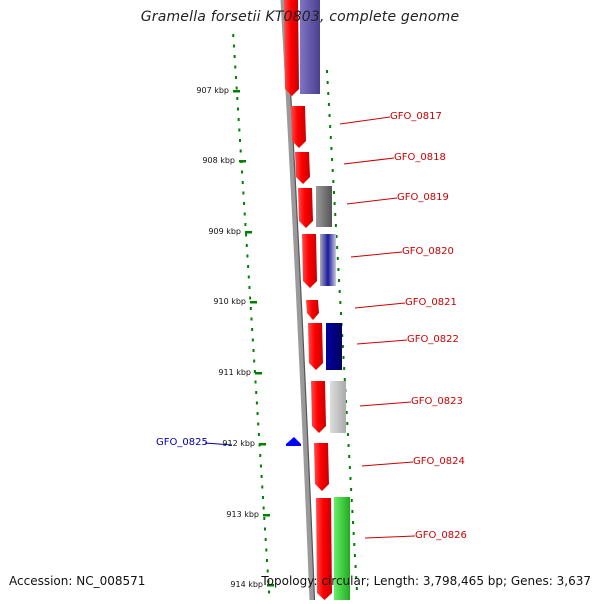  I want to click on gene-label-gfo-0818: GFO_0818, so click(420, 157).